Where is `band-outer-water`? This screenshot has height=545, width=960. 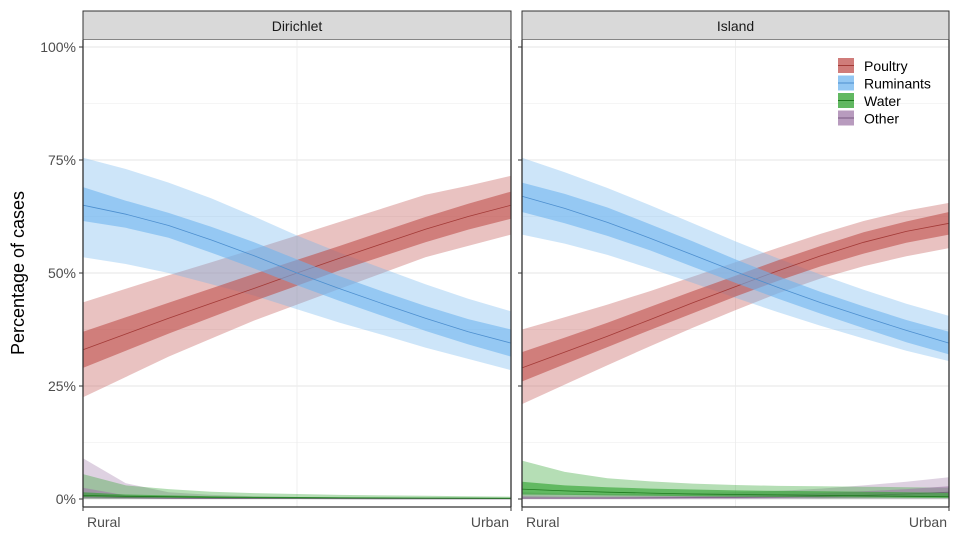 band-outer-water is located at coordinates (297, 486).